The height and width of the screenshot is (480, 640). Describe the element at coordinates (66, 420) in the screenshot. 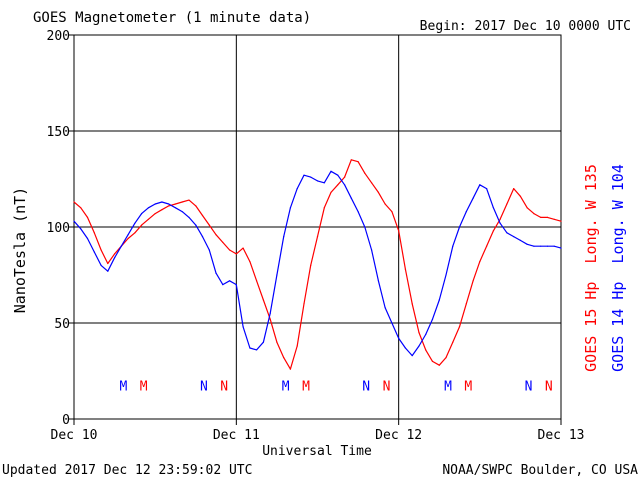

I see `y-tick-label: 0` at that location.